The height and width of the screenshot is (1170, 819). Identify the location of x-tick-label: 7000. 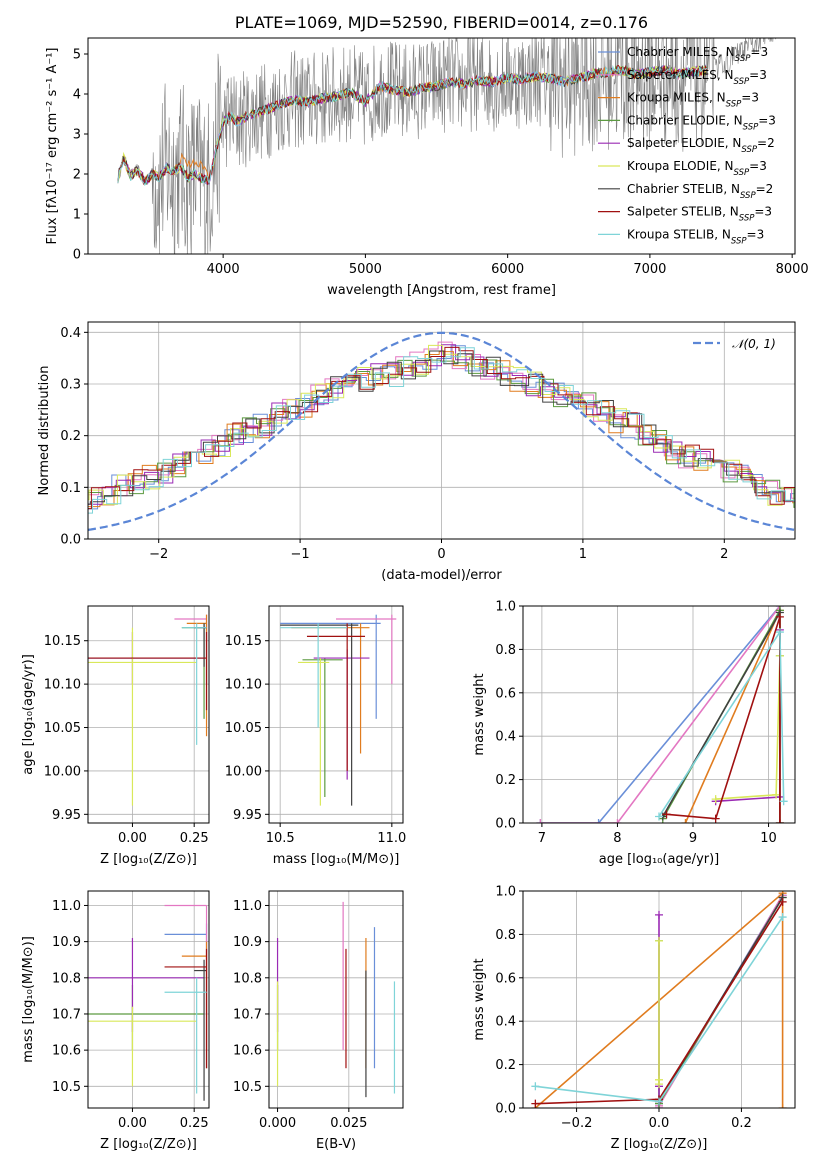
(649, 269).